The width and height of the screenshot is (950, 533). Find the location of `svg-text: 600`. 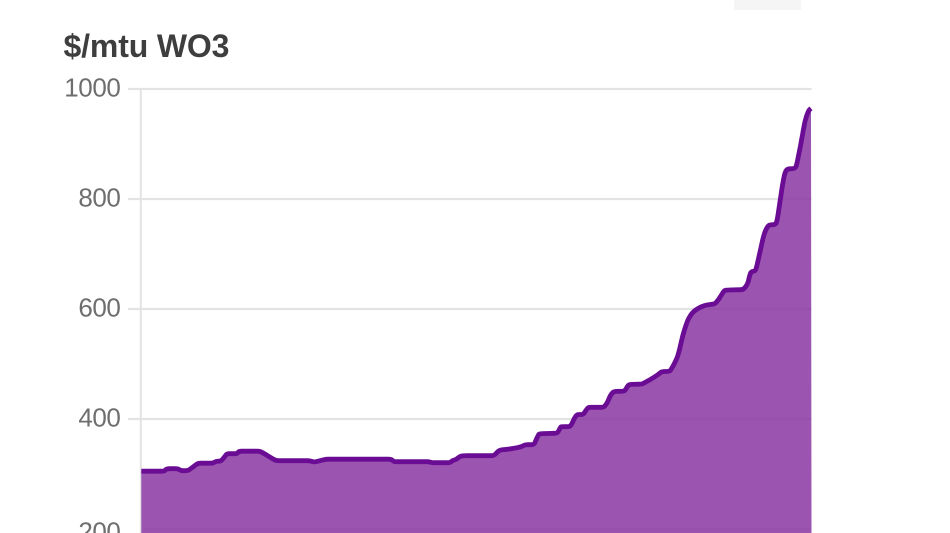

svg-text: 600 is located at coordinates (99, 308).